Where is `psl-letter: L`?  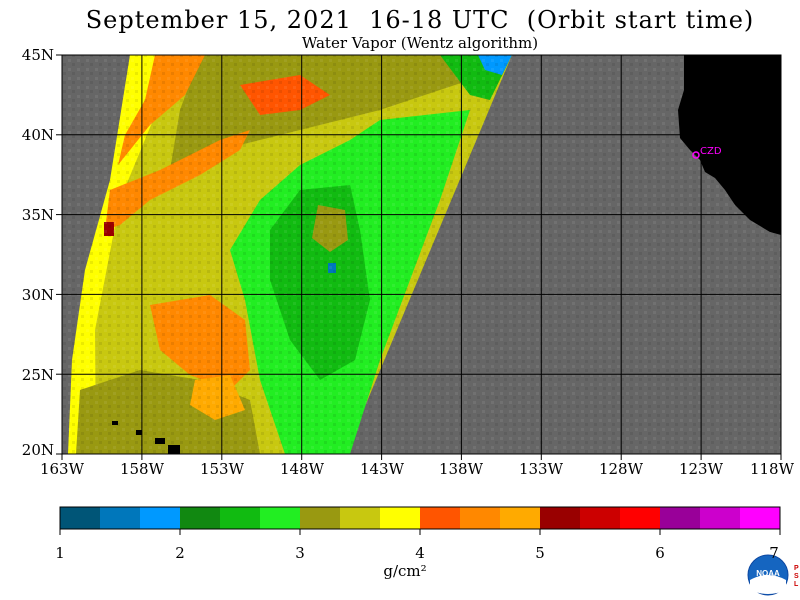 psl-letter: L is located at coordinates (796, 584).